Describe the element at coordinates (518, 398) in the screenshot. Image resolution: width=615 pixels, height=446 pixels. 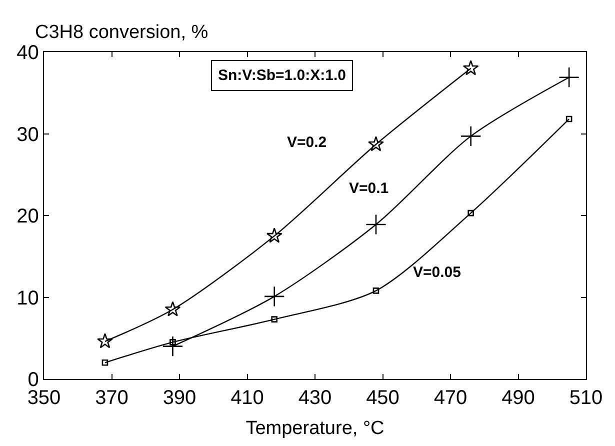
I see `x-tick-label: 490` at that location.